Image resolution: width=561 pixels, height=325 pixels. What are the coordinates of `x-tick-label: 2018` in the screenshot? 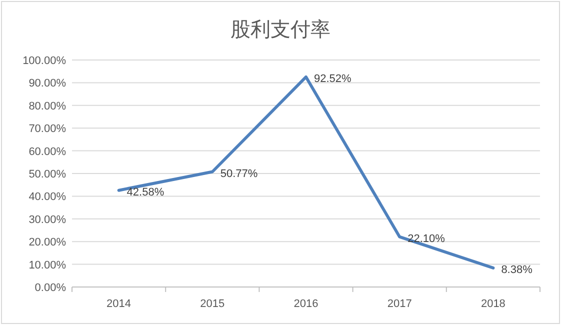 It's located at (493, 304).